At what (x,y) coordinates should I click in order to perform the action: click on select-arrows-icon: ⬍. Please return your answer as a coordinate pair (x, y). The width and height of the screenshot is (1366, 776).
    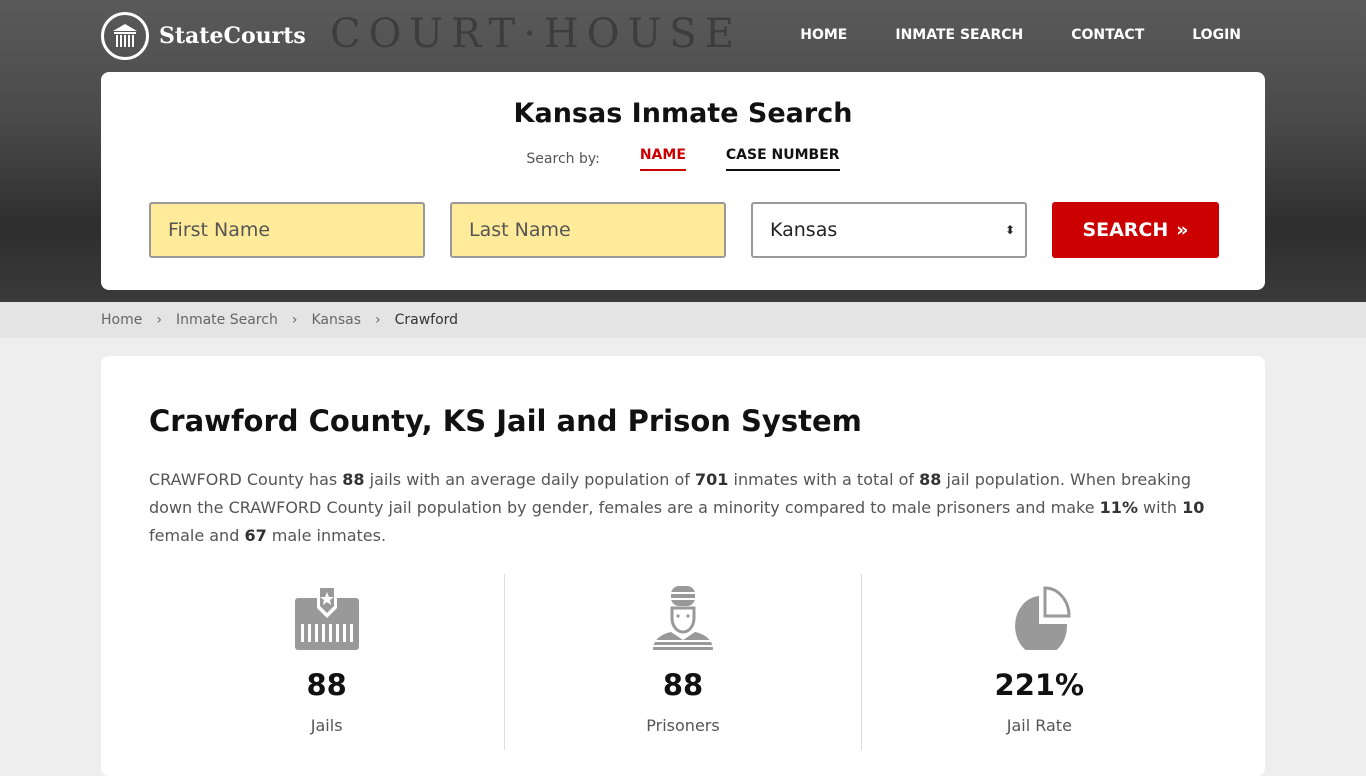
    Looking at the image, I should click on (1009, 230).